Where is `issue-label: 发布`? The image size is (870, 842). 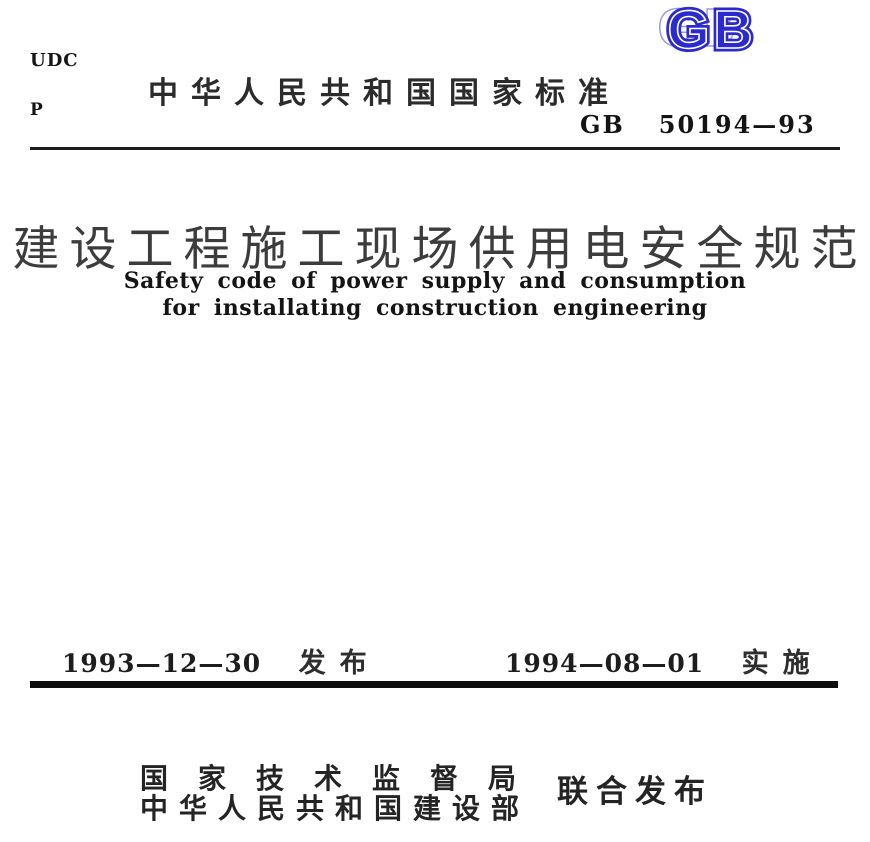
issue-label: 发布 is located at coordinates (339, 663).